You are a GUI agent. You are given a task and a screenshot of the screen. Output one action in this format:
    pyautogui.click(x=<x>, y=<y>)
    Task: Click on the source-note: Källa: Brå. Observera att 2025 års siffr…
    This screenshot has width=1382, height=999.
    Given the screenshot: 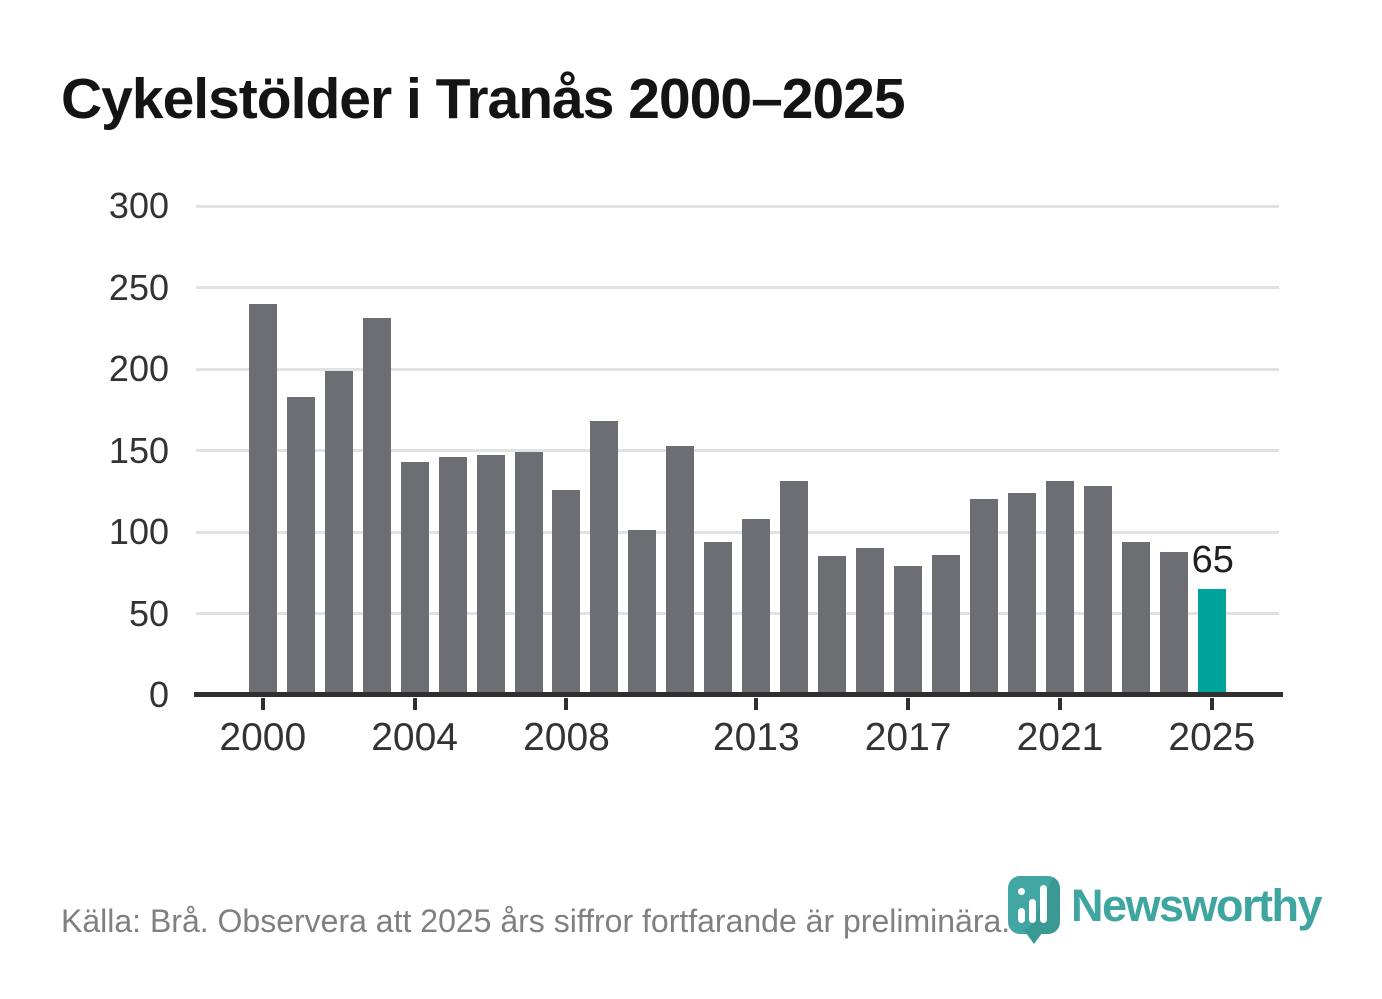 What is the action you would take?
    pyautogui.click(x=536, y=921)
    